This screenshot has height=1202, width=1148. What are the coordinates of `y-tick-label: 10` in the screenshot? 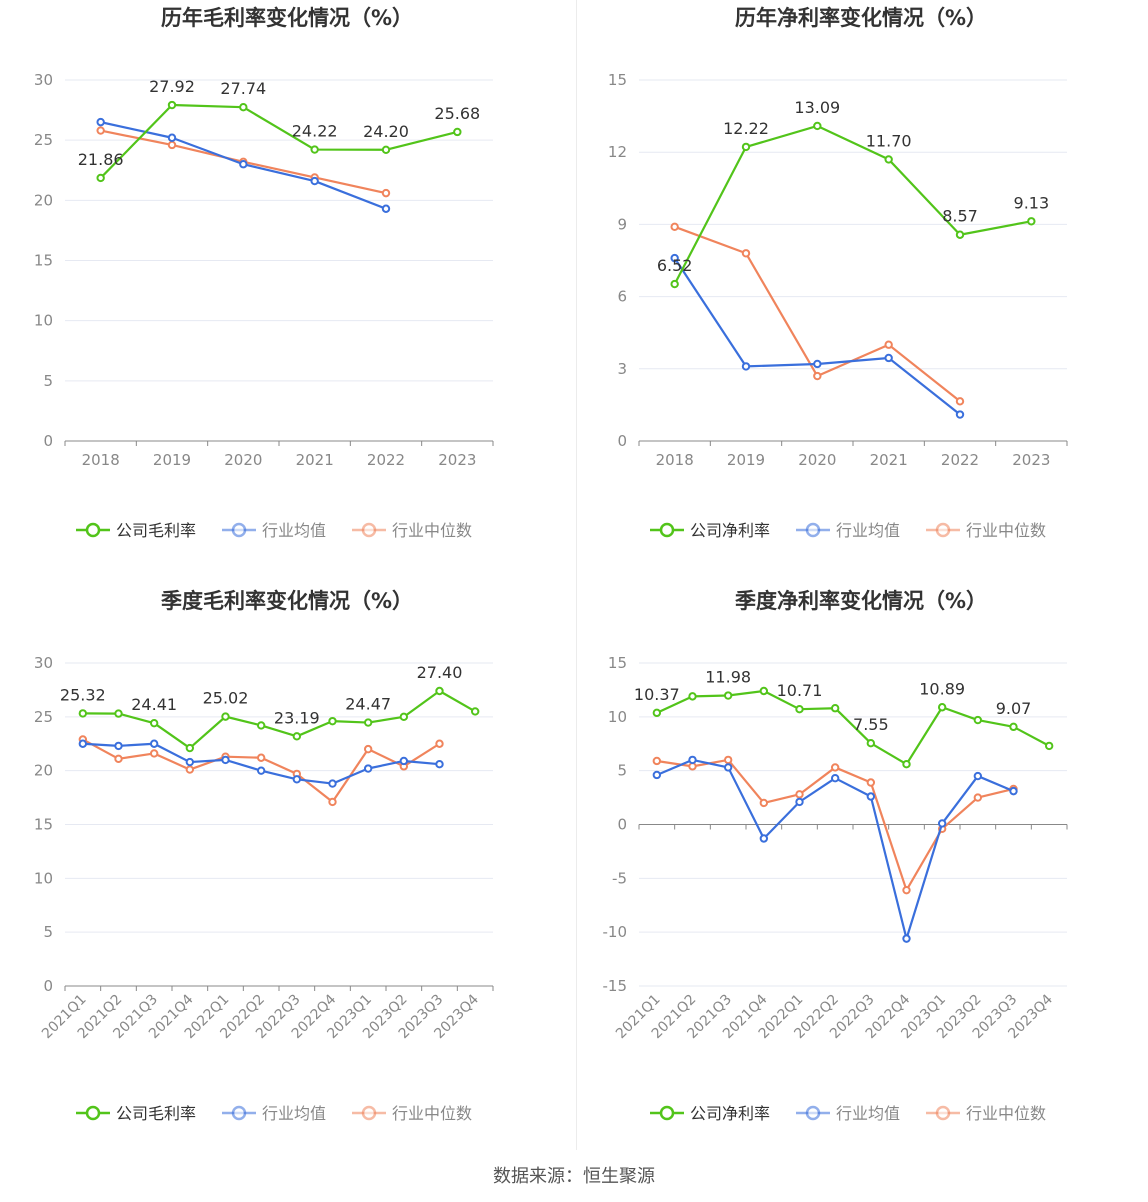 It's located at (617, 717).